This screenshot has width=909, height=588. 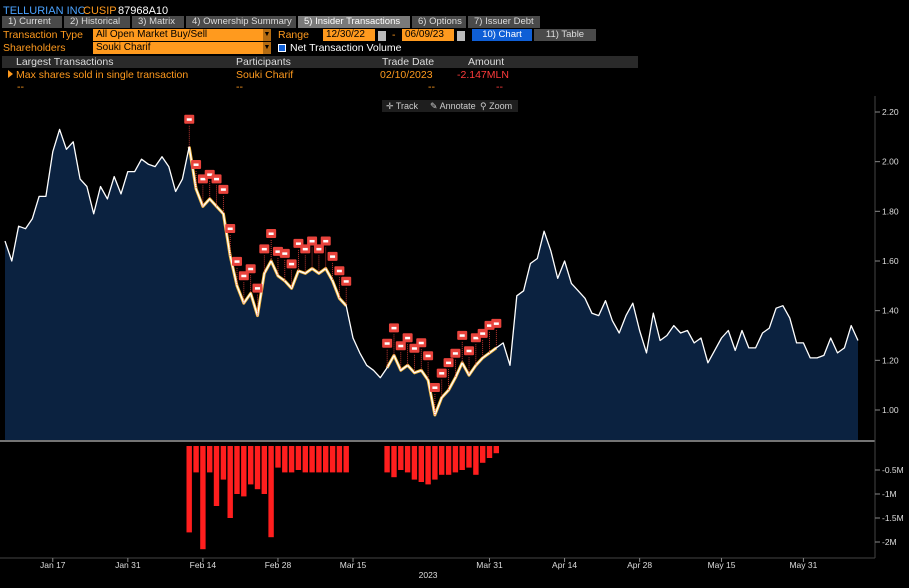 I want to click on price-tick-label: 1.00, so click(x=890, y=410).